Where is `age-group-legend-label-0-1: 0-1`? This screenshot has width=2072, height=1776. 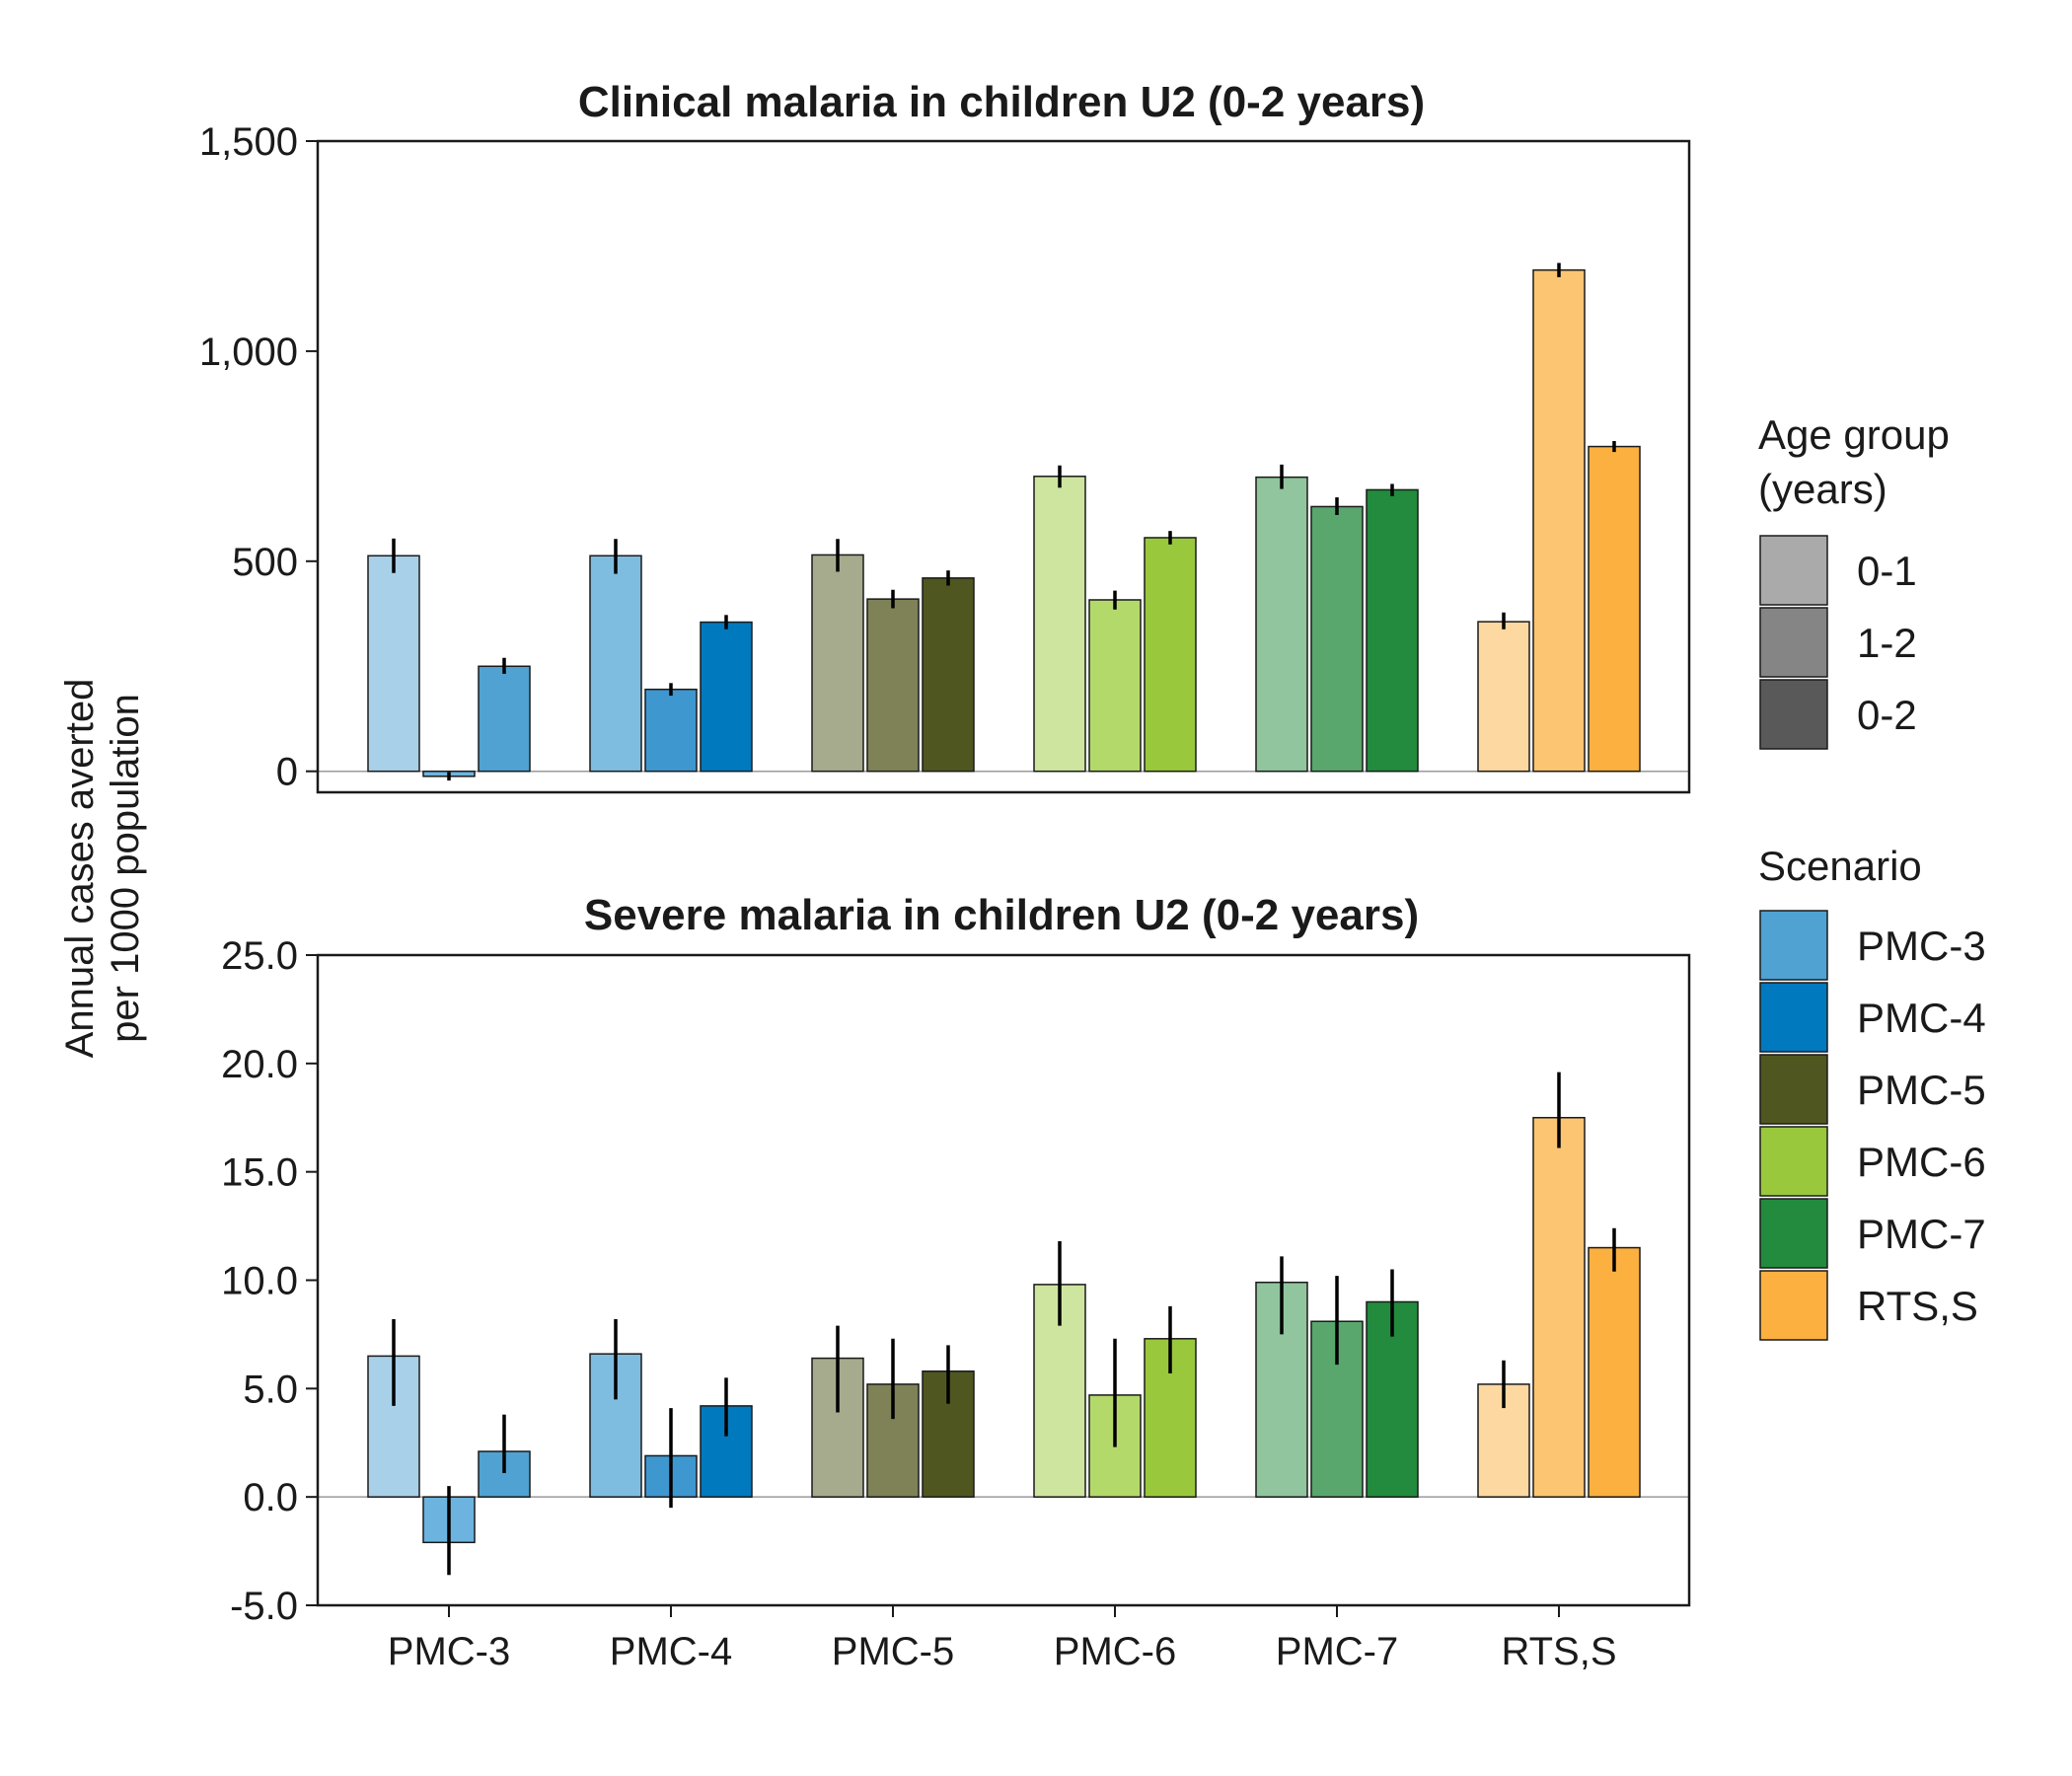
age-group-legend-label-0-1: 0-1 is located at coordinates (1887, 571).